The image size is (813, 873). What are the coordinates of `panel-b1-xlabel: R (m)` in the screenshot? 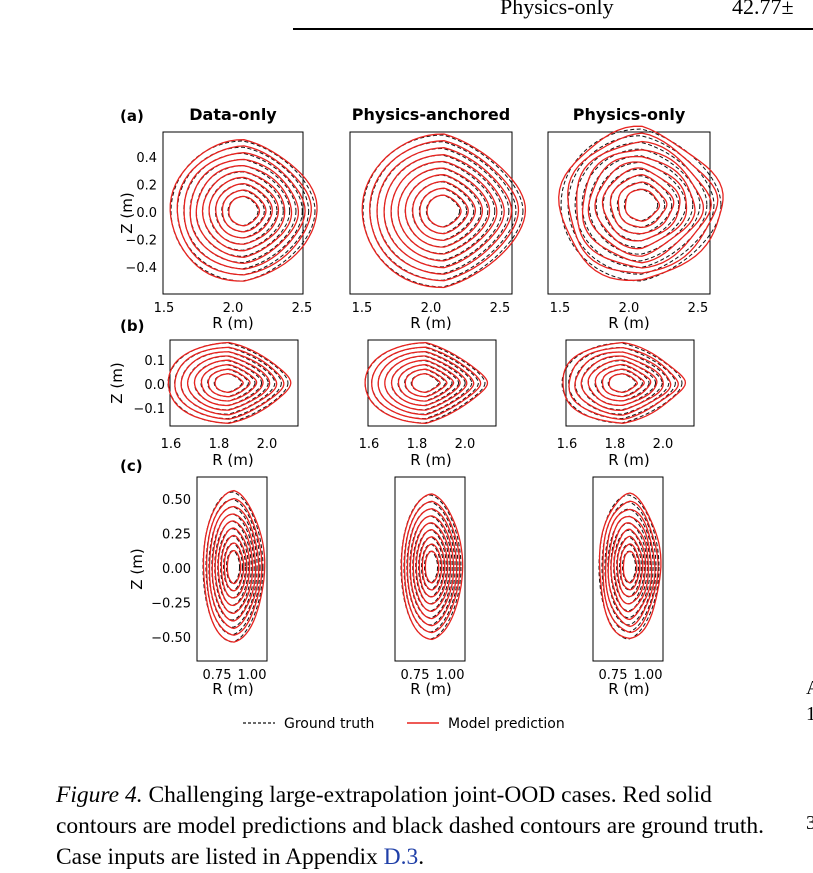 It's located at (233, 460).